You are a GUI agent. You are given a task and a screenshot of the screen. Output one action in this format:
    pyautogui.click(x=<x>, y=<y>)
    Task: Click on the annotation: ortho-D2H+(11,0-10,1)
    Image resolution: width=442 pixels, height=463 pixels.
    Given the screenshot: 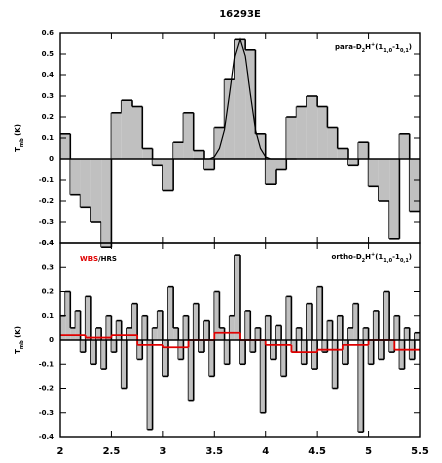 What is the action you would take?
    pyautogui.click(x=372, y=258)
    